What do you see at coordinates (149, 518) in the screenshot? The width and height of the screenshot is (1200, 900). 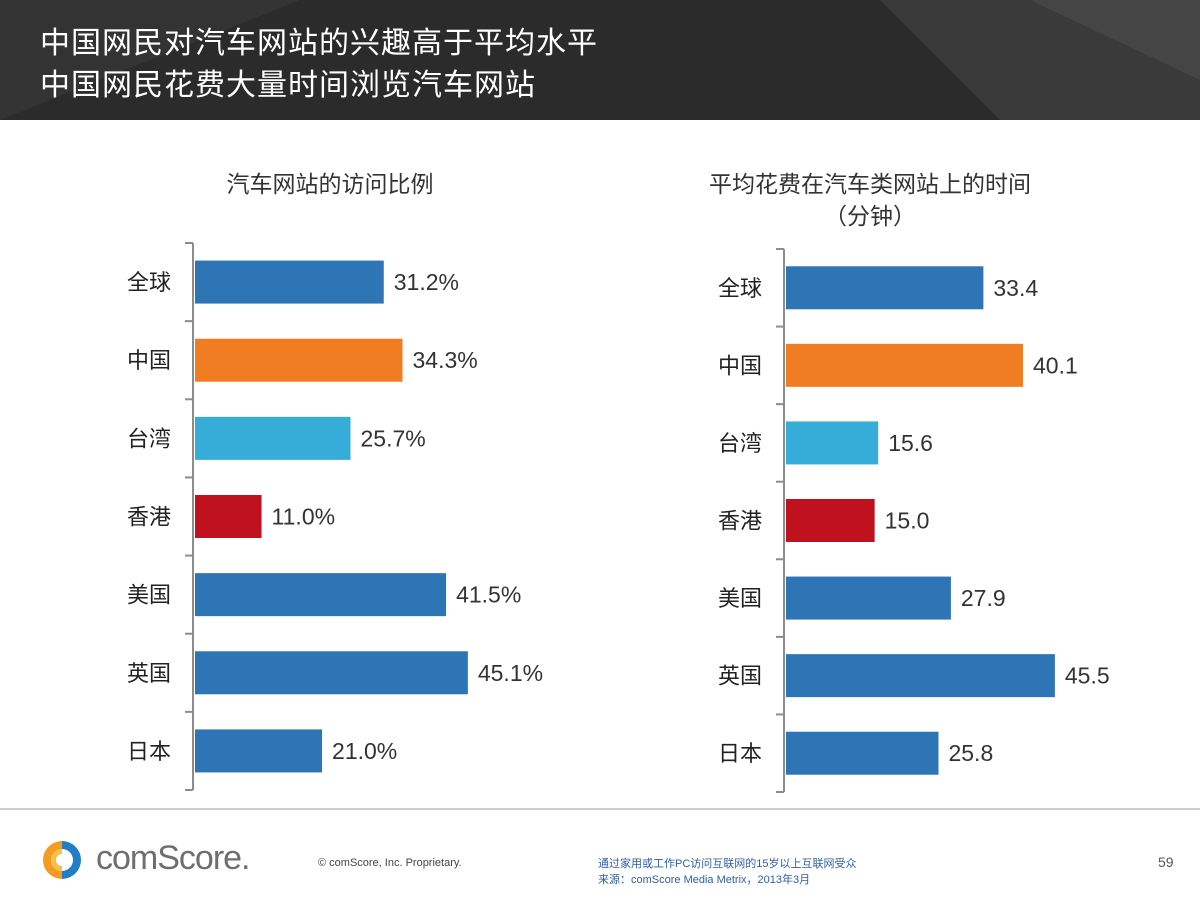 I see `category-label-visit-ratio: 香港` at bounding box center [149, 518].